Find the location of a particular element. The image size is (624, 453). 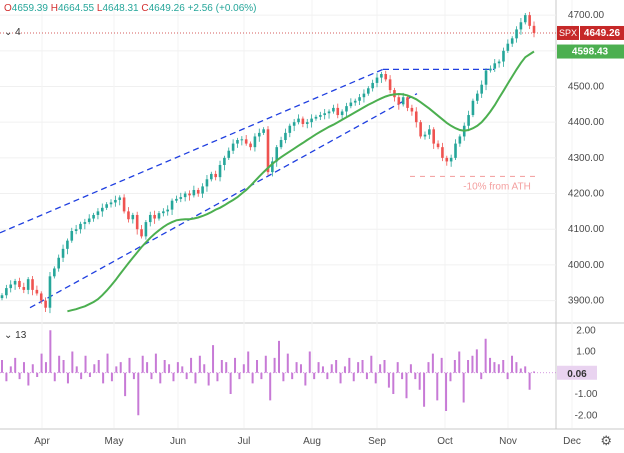

sub-indicator-count: 13 is located at coordinates (21, 335).